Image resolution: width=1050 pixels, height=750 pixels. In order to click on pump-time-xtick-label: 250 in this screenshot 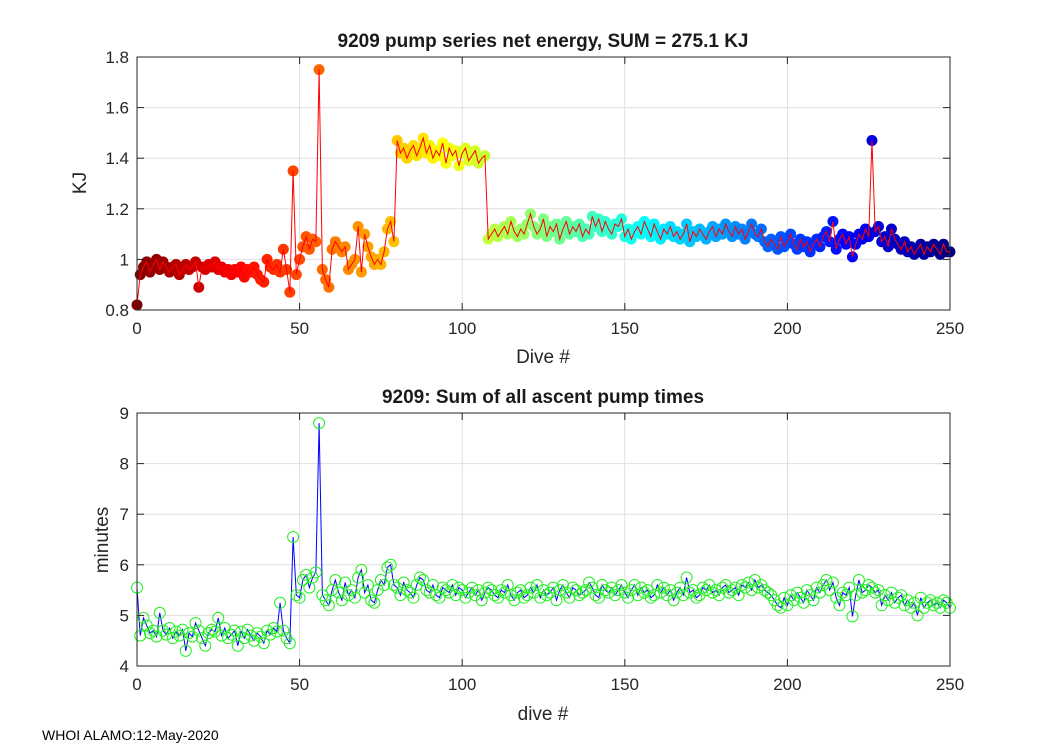, I will do `click(950, 684)`.